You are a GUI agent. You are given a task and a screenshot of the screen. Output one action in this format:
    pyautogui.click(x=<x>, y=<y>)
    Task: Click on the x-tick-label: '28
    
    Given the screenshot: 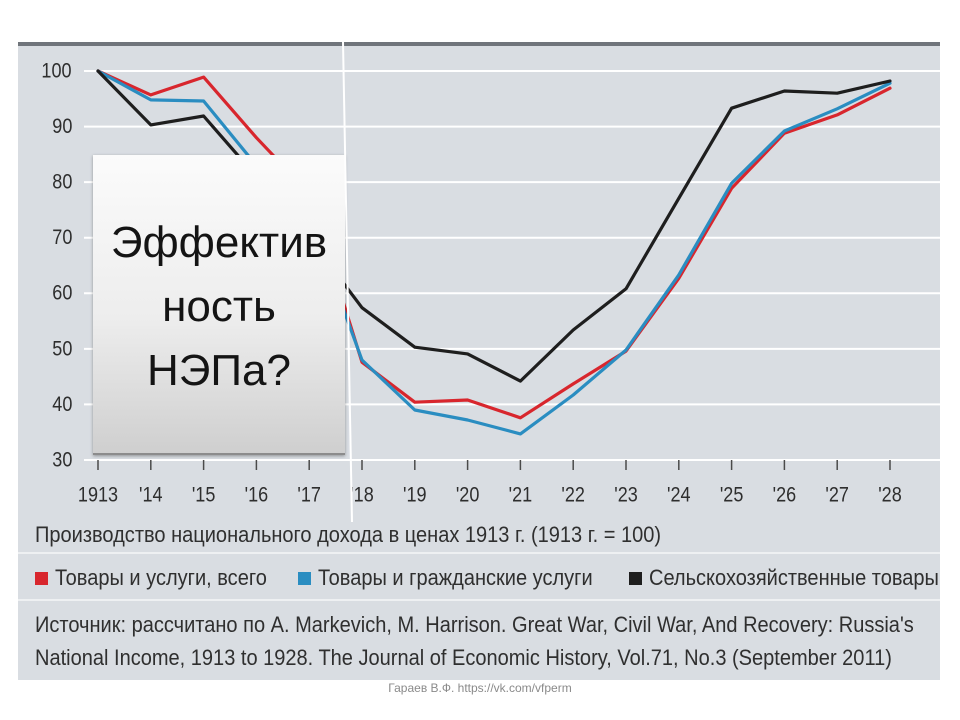 What is the action you would take?
    pyautogui.click(x=890, y=495)
    